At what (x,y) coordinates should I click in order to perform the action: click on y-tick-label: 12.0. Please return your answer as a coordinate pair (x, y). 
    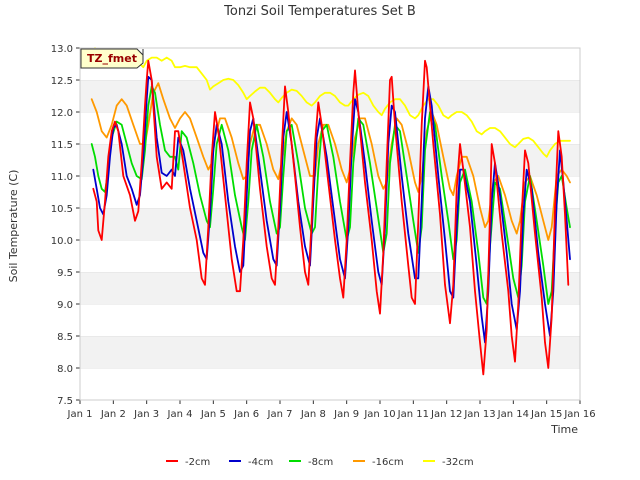
    Looking at the image, I should click on (62, 113).